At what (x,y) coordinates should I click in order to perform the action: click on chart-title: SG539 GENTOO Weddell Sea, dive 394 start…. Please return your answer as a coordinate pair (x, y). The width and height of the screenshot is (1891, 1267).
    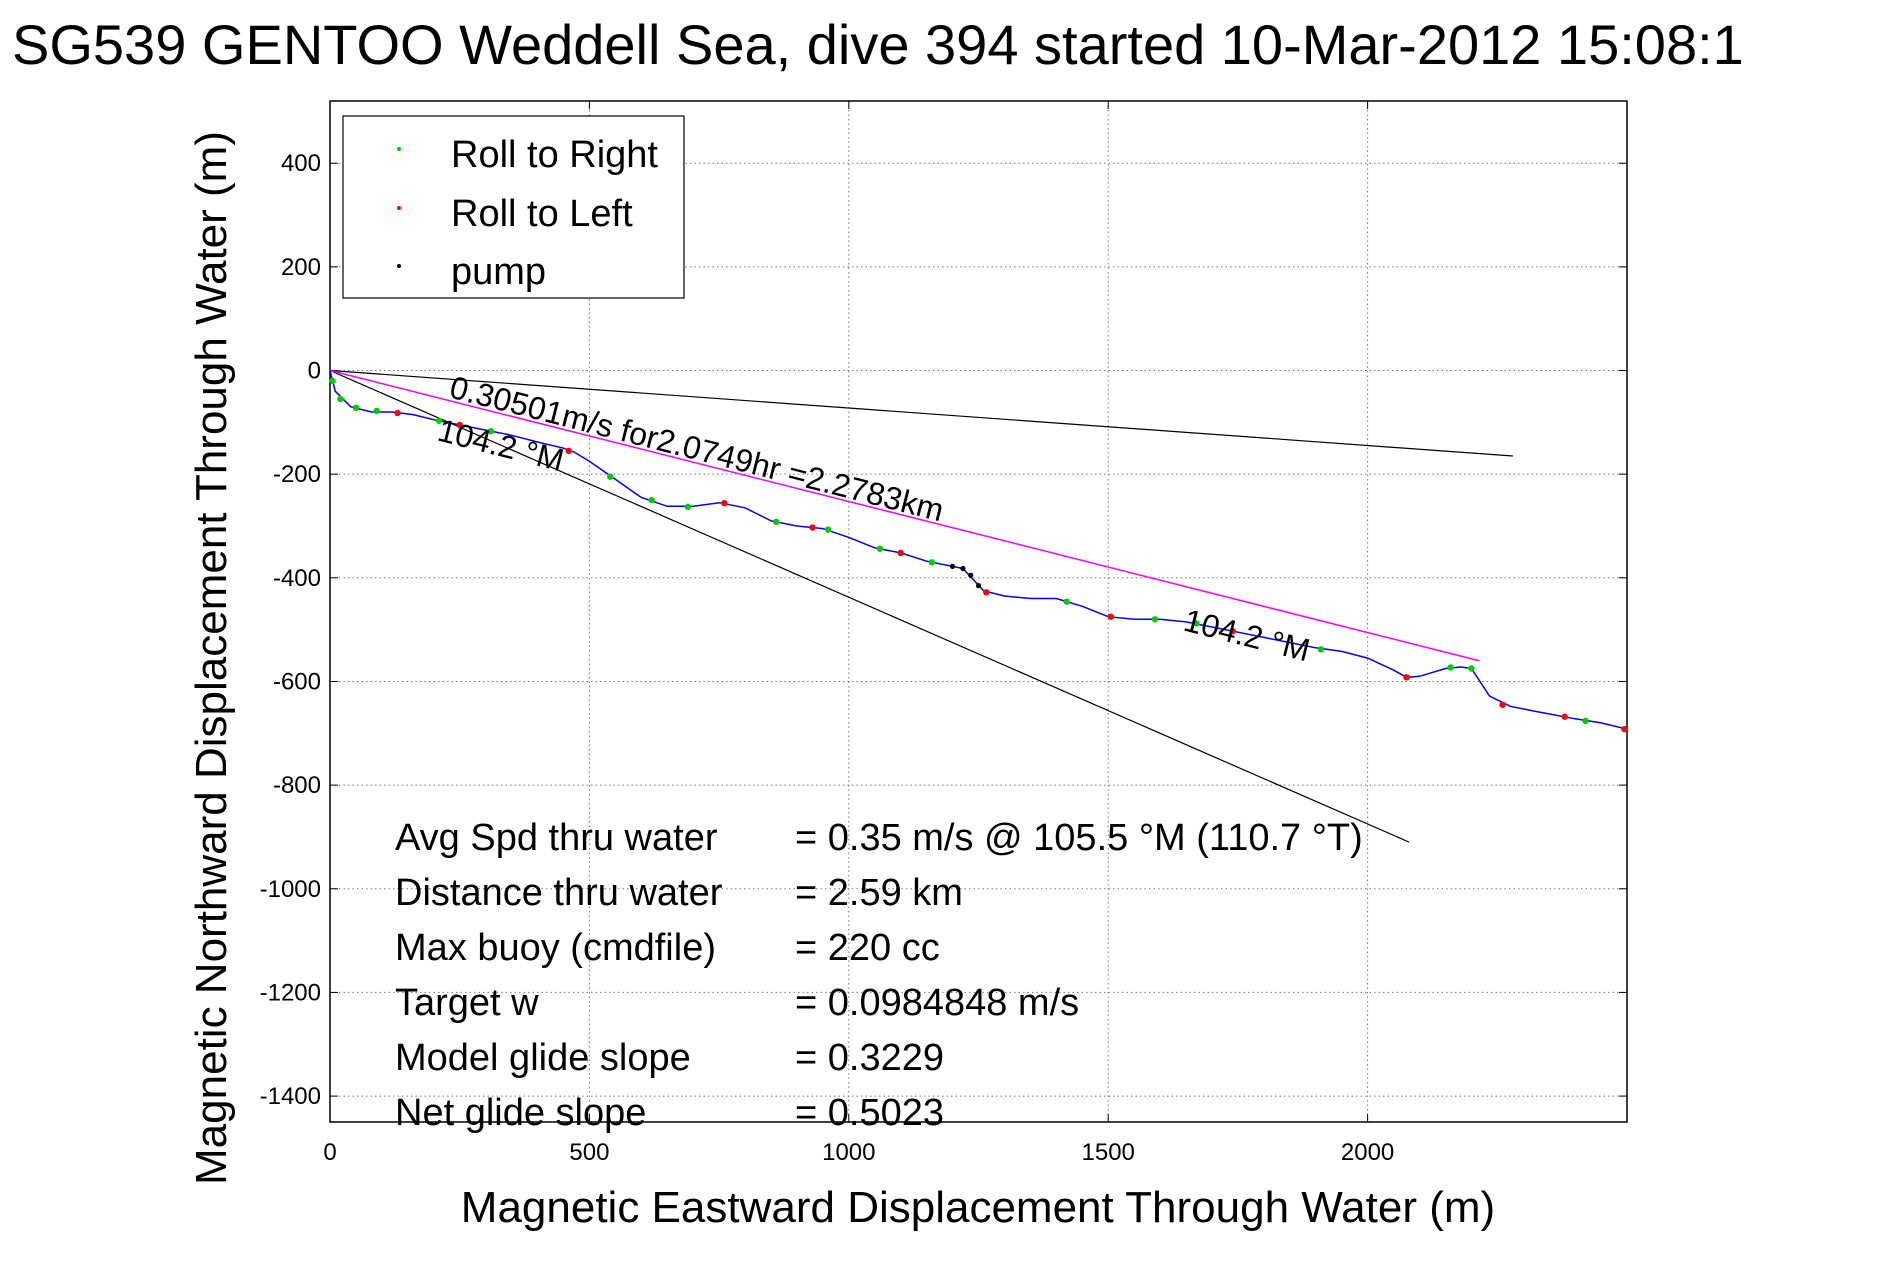
    Looking at the image, I should click on (878, 44).